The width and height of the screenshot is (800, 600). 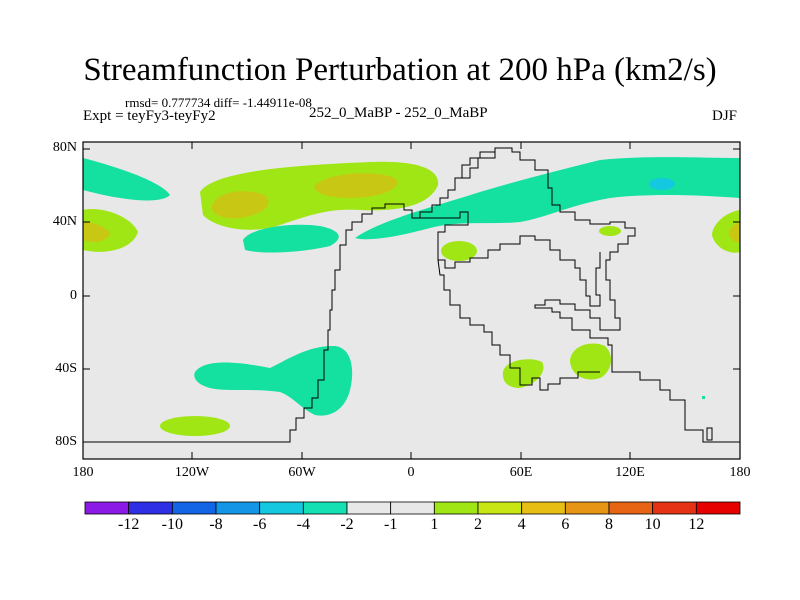 What do you see at coordinates (725, 116) in the screenshot?
I see `season-label: DJF` at bounding box center [725, 116].